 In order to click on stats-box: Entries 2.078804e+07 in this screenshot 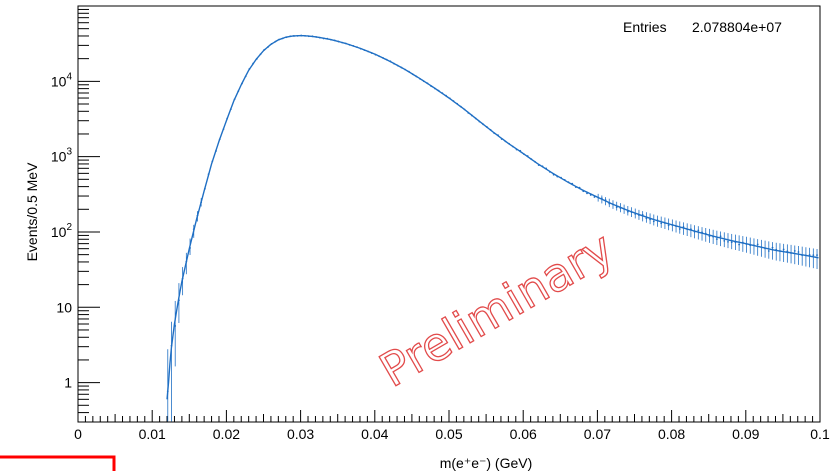, I will do `click(702, 27)`.